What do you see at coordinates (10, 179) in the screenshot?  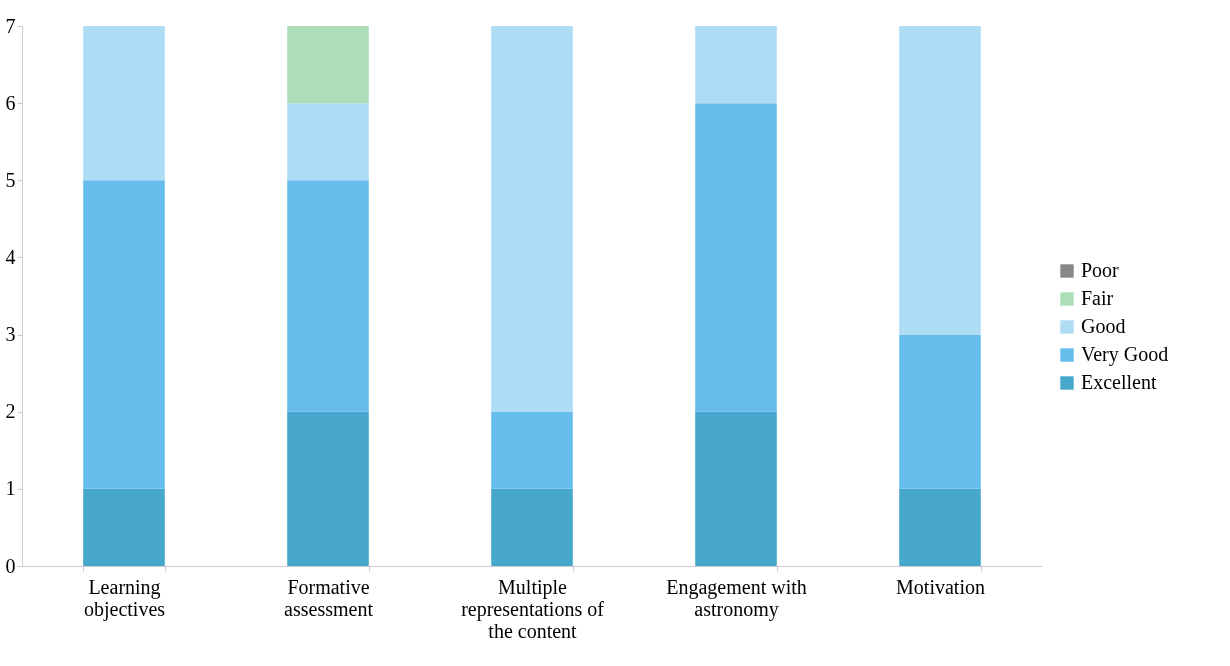 I see `y-tick-label: 5` at bounding box center [10, 179].